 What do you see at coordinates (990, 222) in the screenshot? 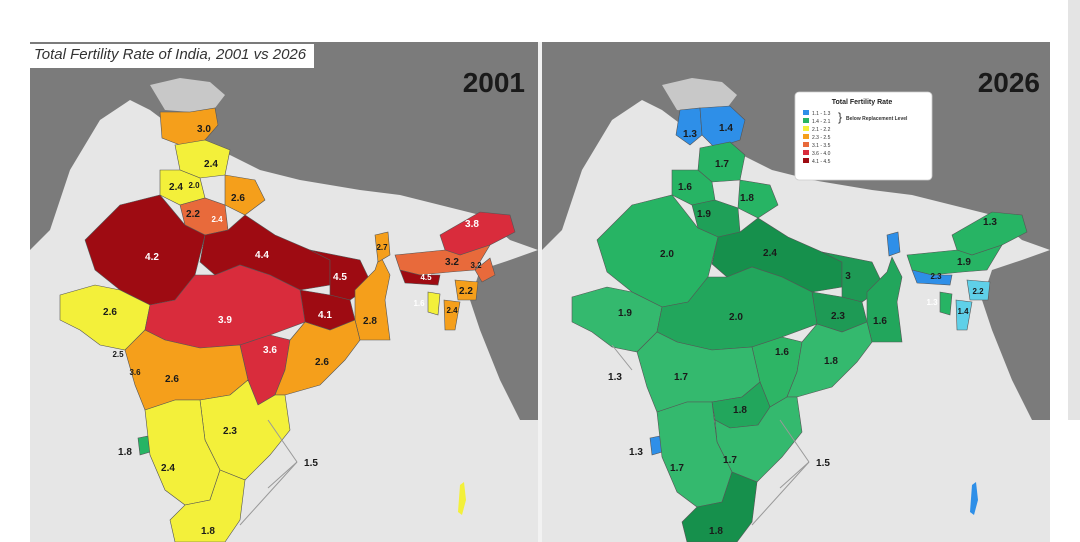
I see `value-arunachal: 1.3` at bounding box center [990, 222].